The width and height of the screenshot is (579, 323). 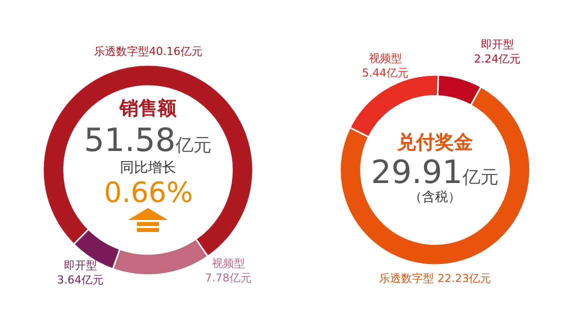 What do you see at coordinates (148, 192) in the screenshot?
I see `text: 0.66%` at bounding box center [148, 192].